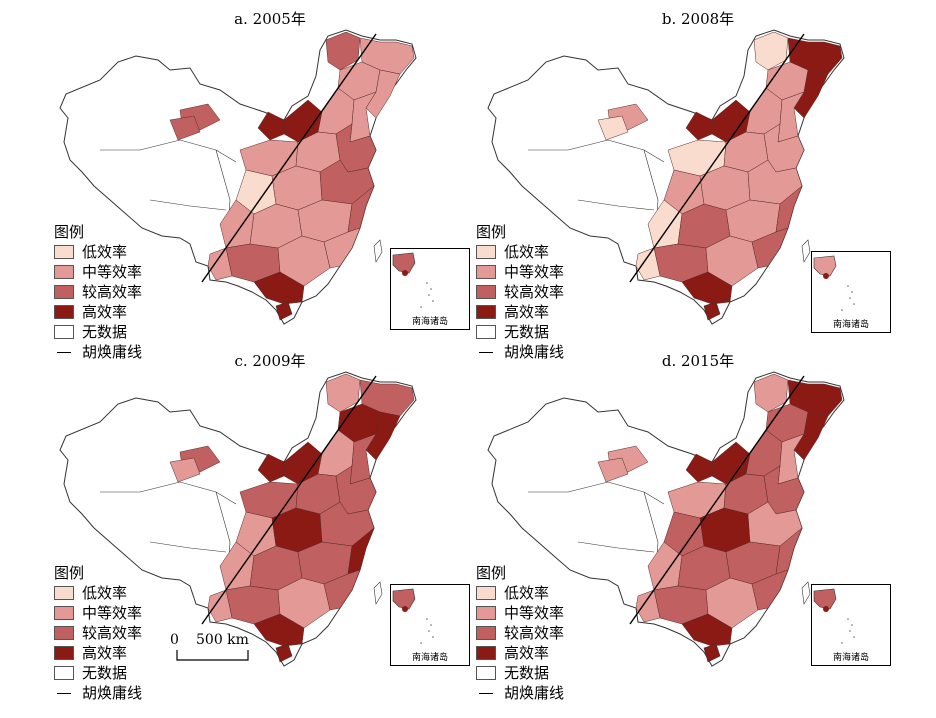  I want to click on south-china-sea-inset-c: 南海诸岛, so click(430, 625).